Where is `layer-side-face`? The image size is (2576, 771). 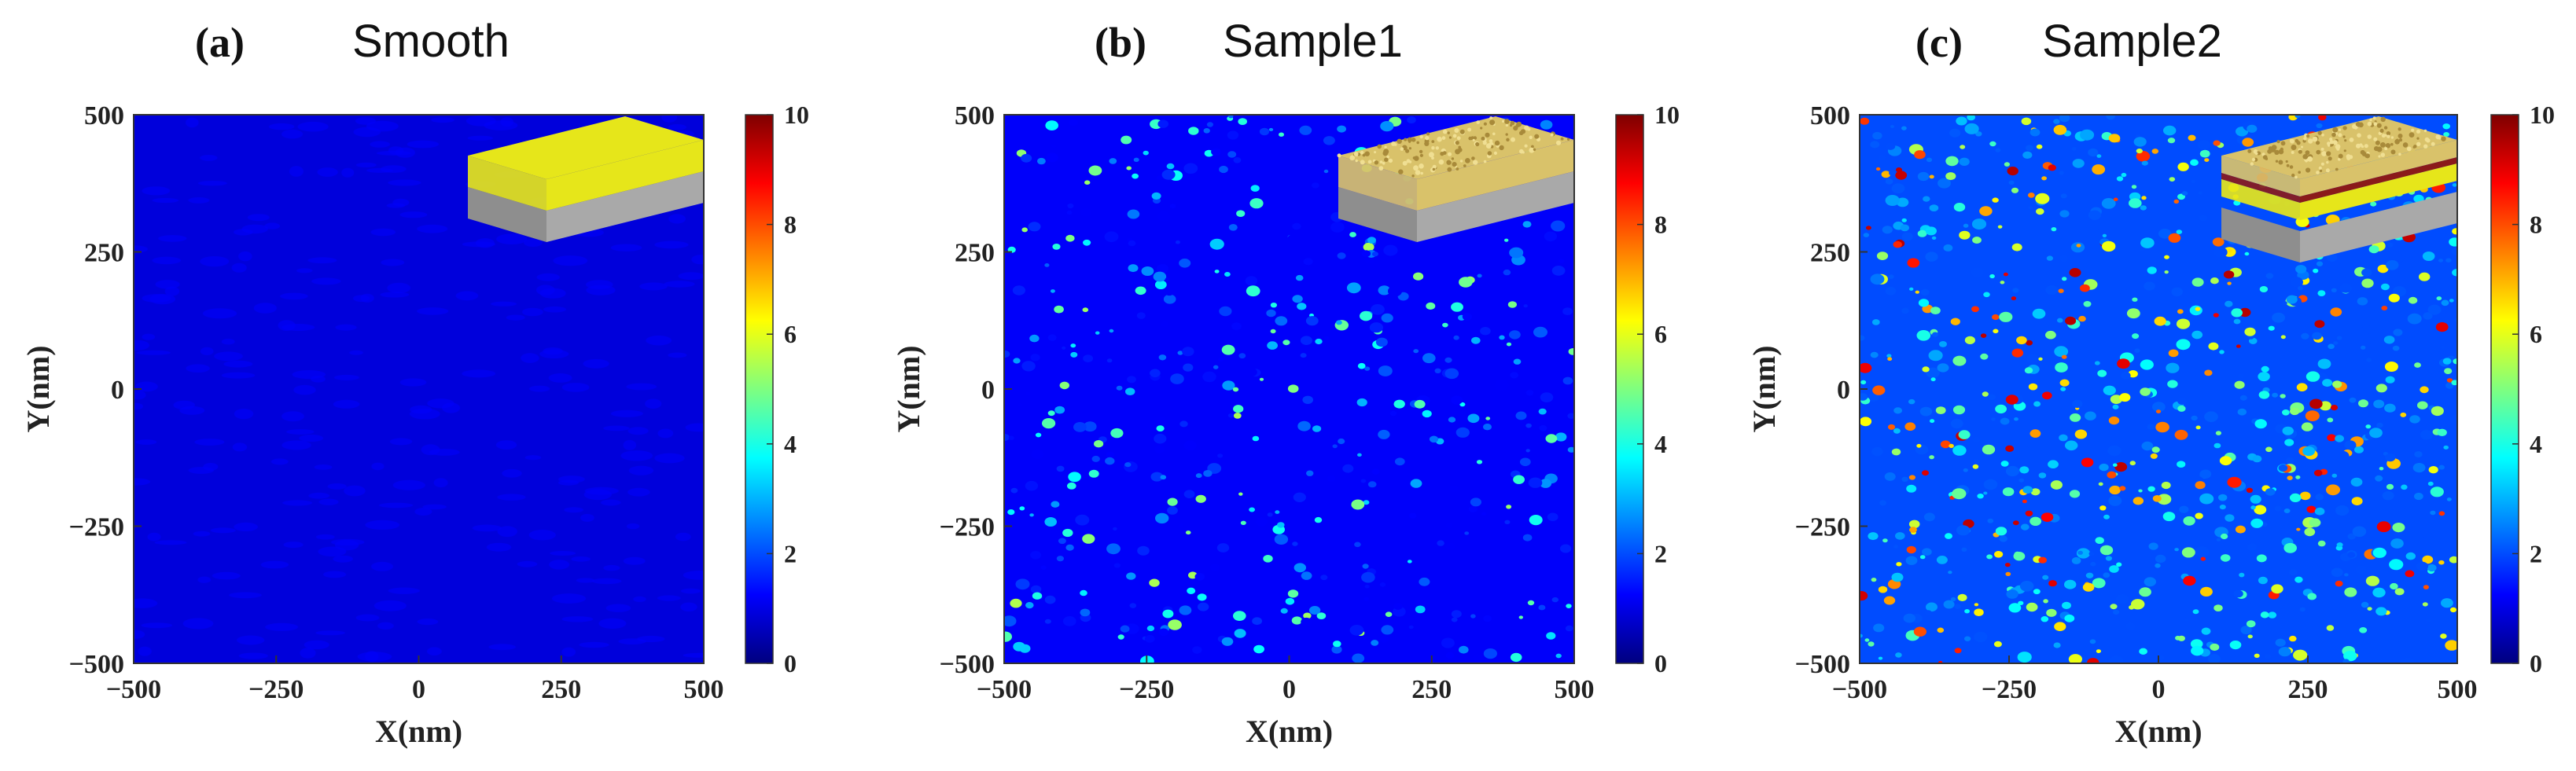 layer-side-face is located at coordinates (625, 175).